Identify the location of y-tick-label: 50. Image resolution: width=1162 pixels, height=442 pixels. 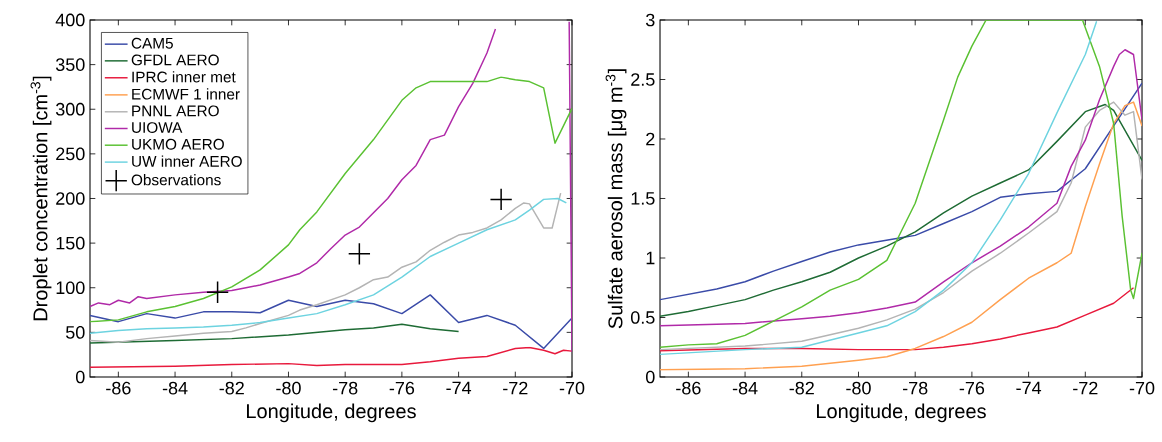
(75, 332).